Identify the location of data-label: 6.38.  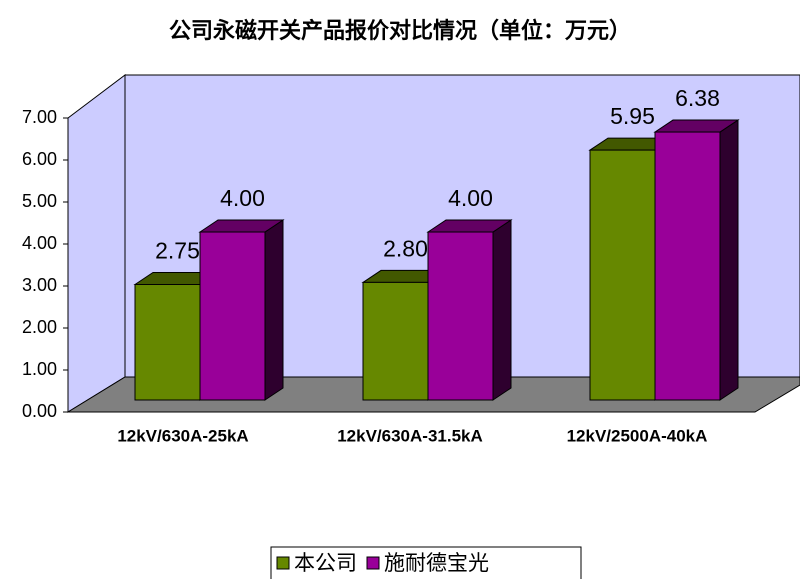
(697, 98).